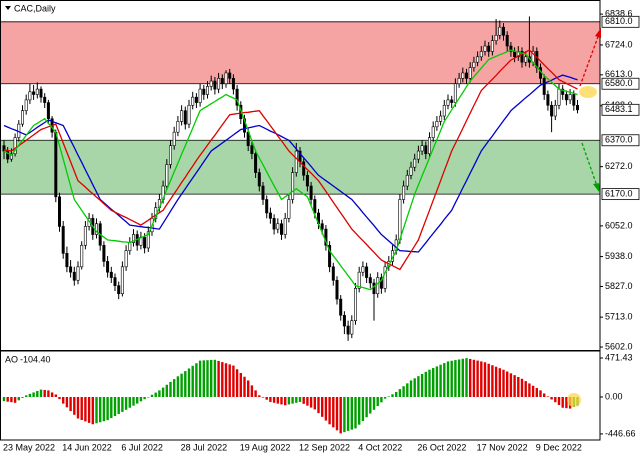 This screenshot has height=457, width=640. Describe the element at coordinates (35, 359) in the screenshot. I see `ao-current: -104.40` at that location.